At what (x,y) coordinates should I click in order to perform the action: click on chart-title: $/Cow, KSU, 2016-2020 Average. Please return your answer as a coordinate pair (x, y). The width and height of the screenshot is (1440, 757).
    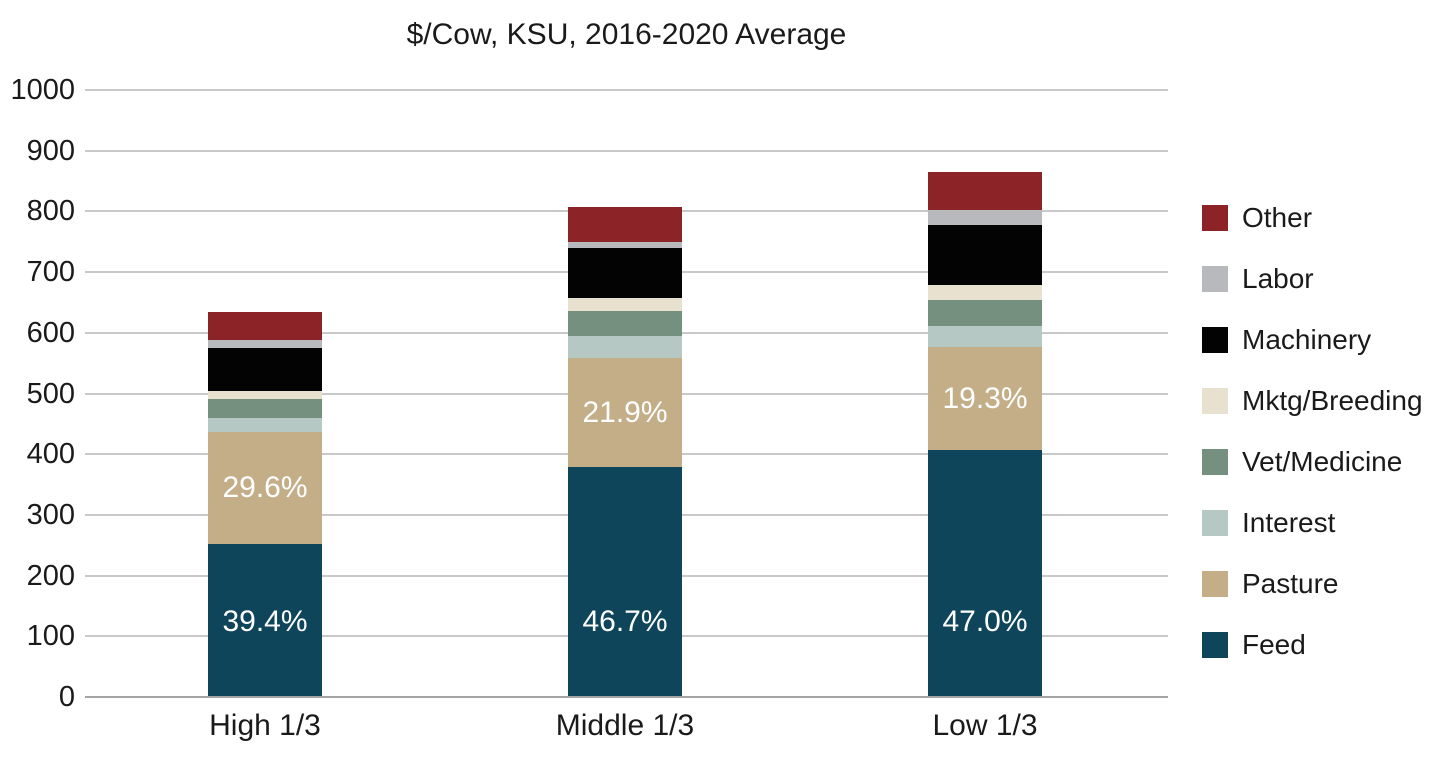
    Looking at the image, I should click on (626, 34).